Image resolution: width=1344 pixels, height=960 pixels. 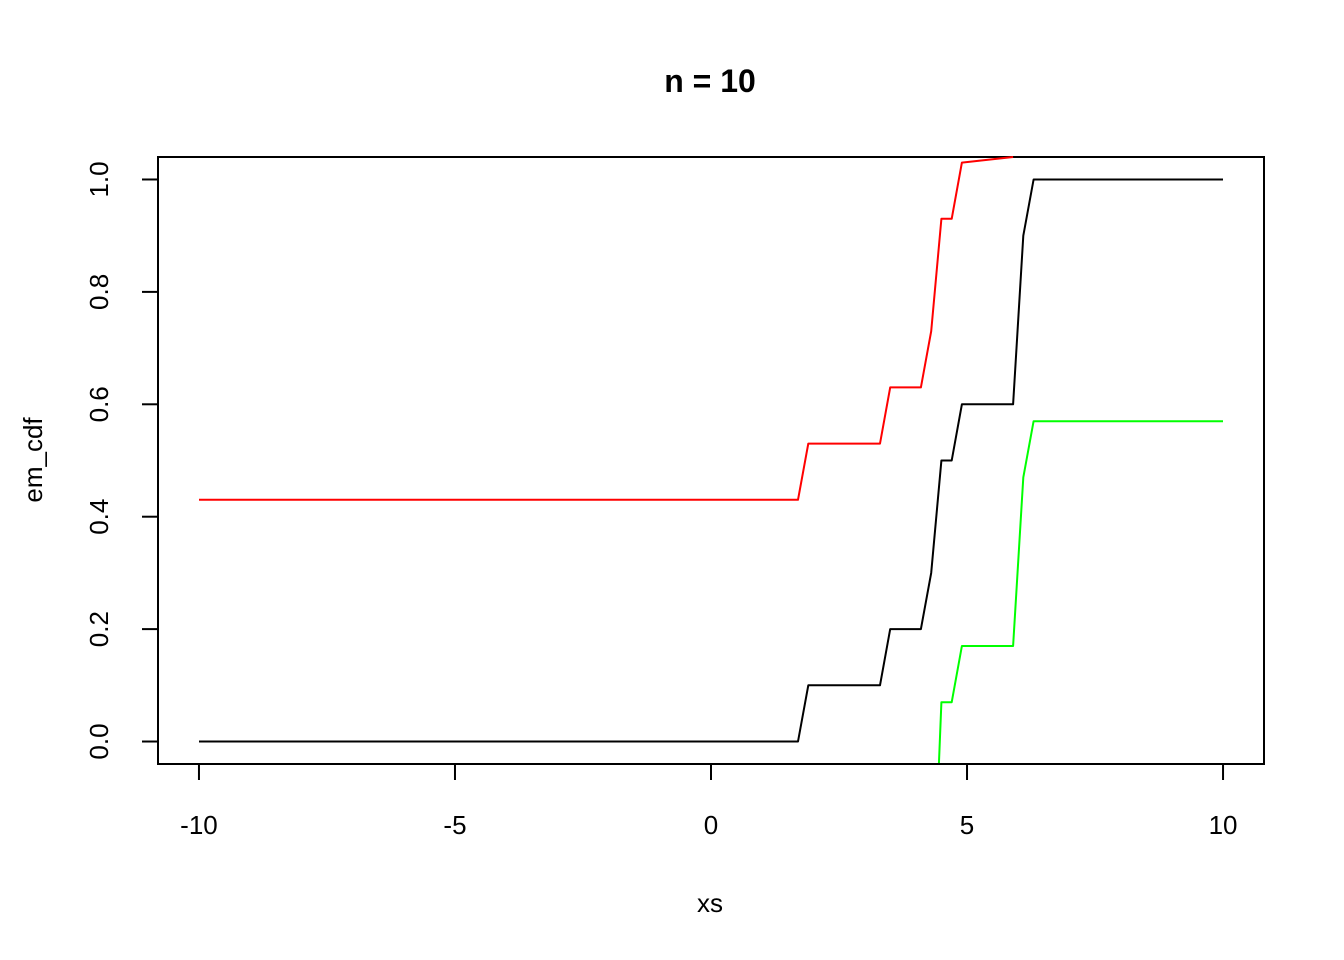 What do you see at coordinates (454, 825) in the screenshot?
I see `x-tick-label: -5` at bounding box center [454, 825].